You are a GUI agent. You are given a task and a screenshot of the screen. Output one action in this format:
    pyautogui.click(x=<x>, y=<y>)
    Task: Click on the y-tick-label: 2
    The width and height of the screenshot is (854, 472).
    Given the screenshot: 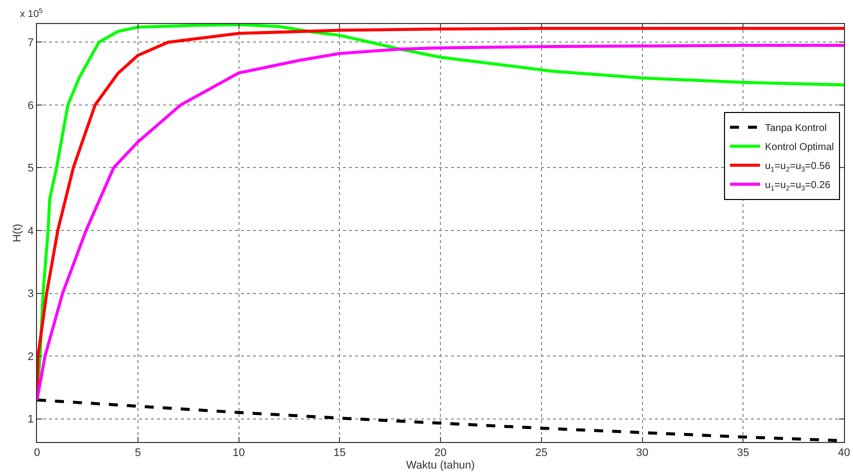 What is the action you would take?
    pyautogui.click(x=31, y=356)
    